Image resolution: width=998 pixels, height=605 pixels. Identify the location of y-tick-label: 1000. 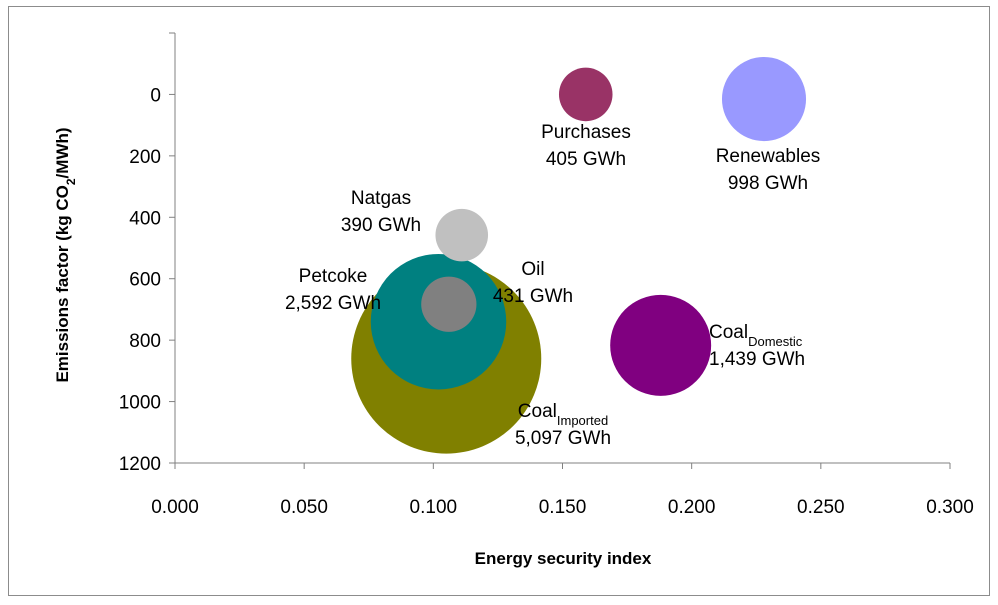
(140, 403).